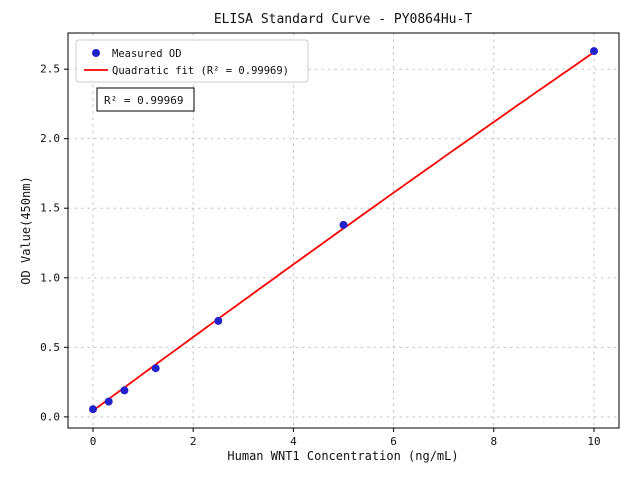  Describe the element at coordinates (343, 19) in the screenshot. I see `chart-title: ELISA Standard Curve - PY0864Hu-T` at that location.